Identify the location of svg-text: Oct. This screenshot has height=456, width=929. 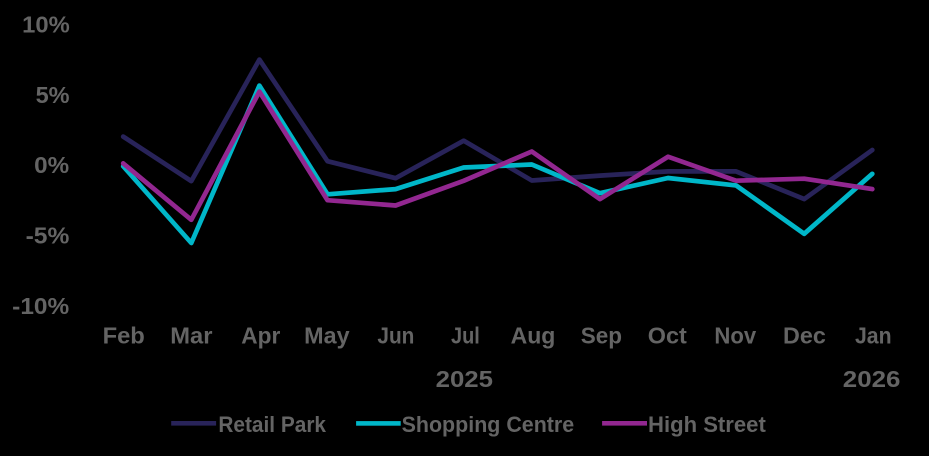
(667, 336).